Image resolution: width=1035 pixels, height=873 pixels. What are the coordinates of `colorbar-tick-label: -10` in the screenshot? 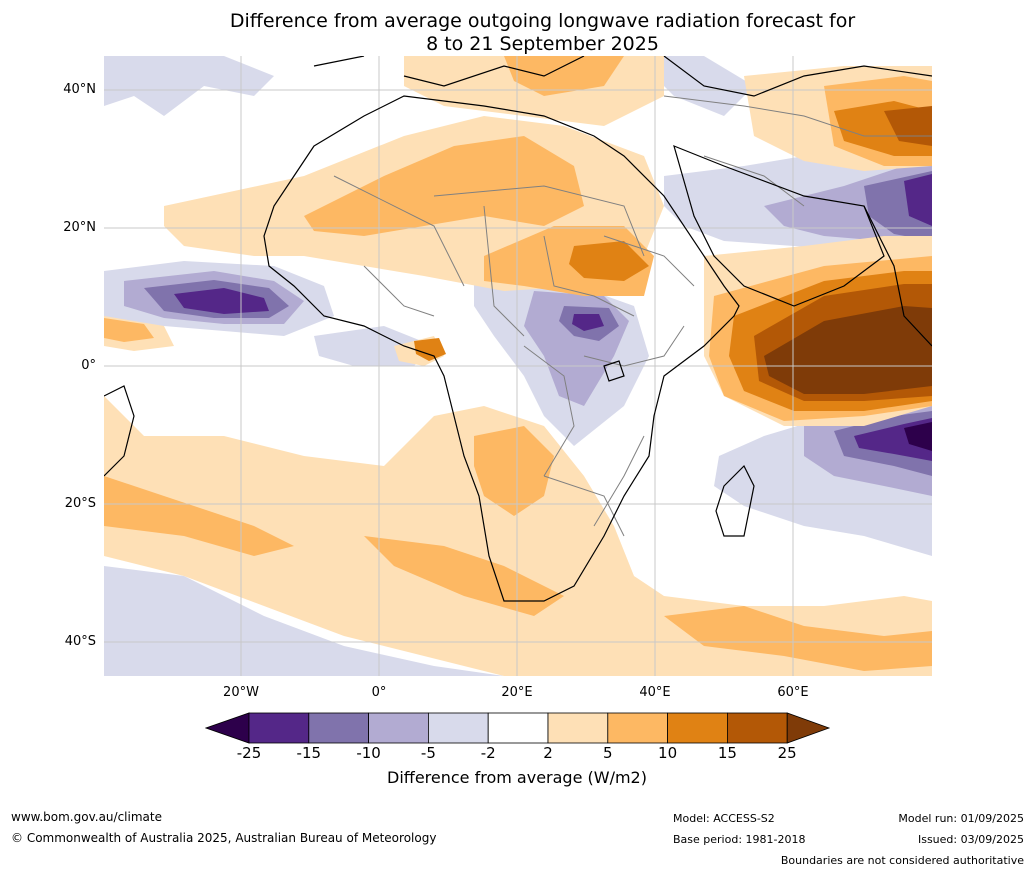 It's located at (368, 753).